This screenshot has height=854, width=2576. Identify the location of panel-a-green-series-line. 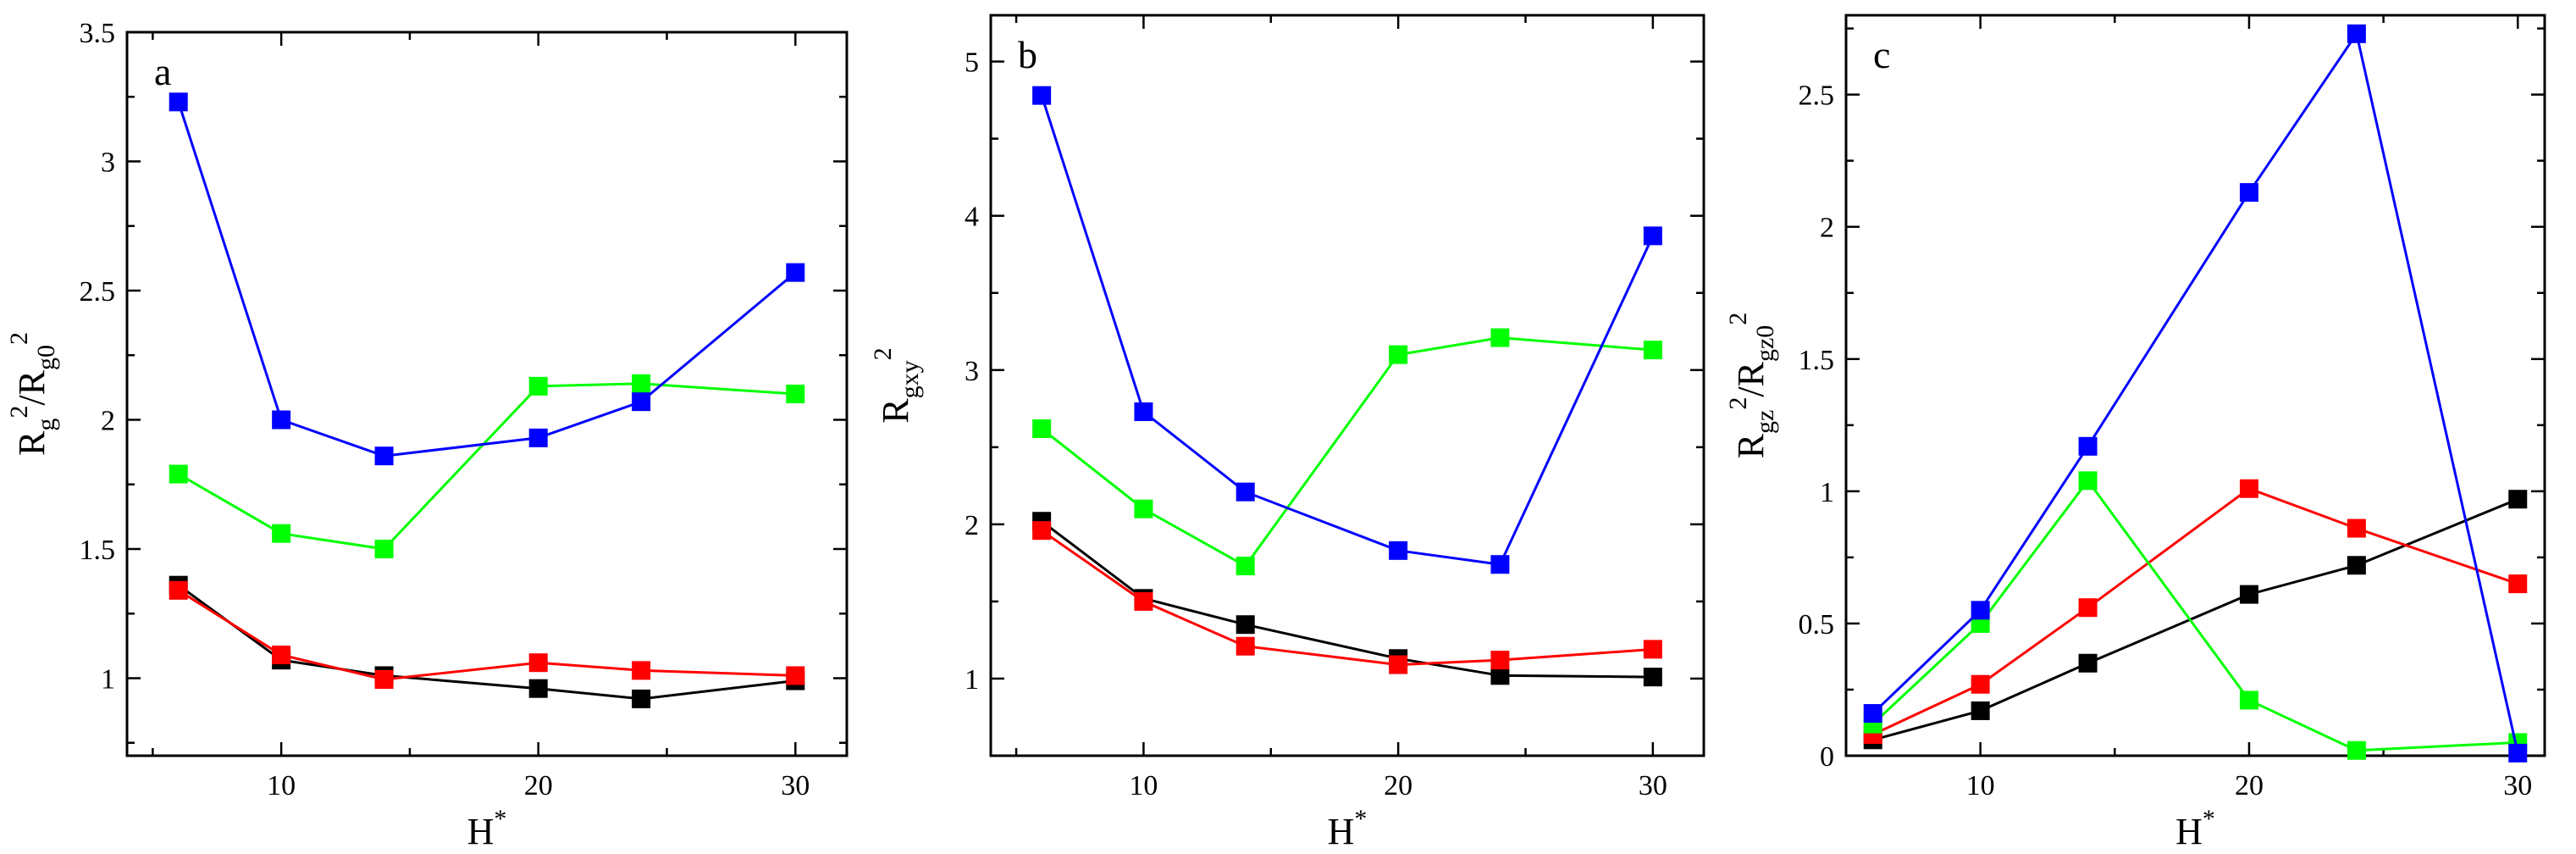
(486, 466).